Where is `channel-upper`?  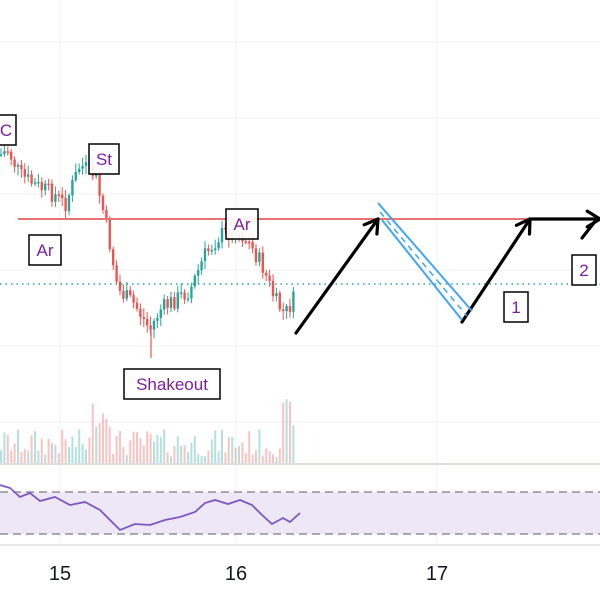 channel-upper is located at coordinates (425, 257).